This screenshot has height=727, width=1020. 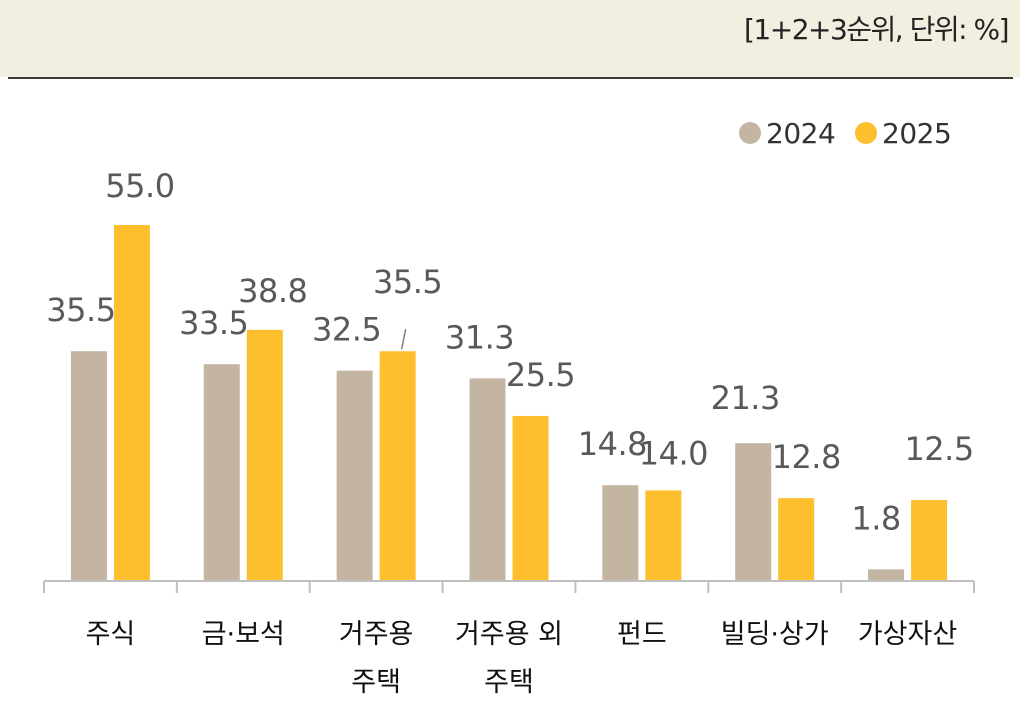 What do you see at coordinates (111, 634) in the screenshot?
I see `category-label-0: 주식` at bounding box center [111, 634].